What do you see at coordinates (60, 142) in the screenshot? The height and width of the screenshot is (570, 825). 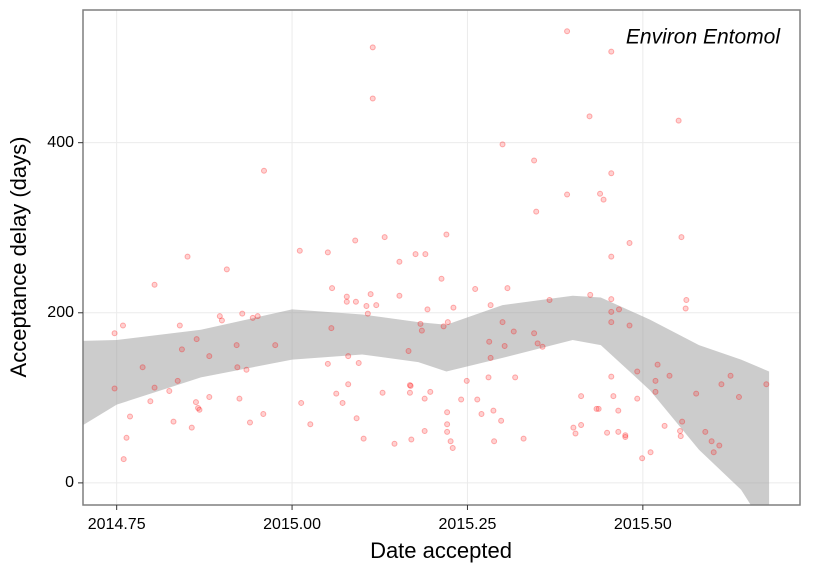 I see `y-tick-label: 400` at bounding box center [60, 142].